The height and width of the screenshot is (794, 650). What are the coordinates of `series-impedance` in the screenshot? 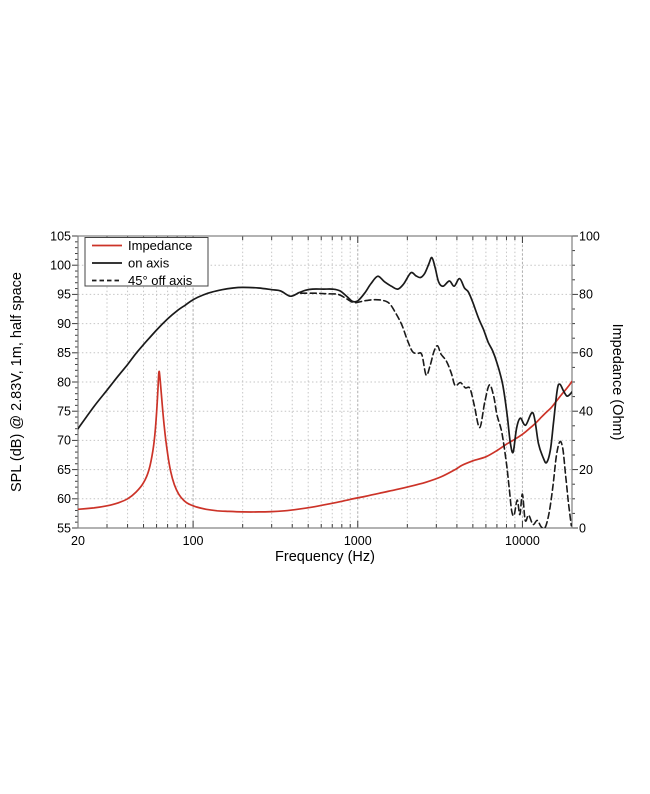 It's located at (325, 441).